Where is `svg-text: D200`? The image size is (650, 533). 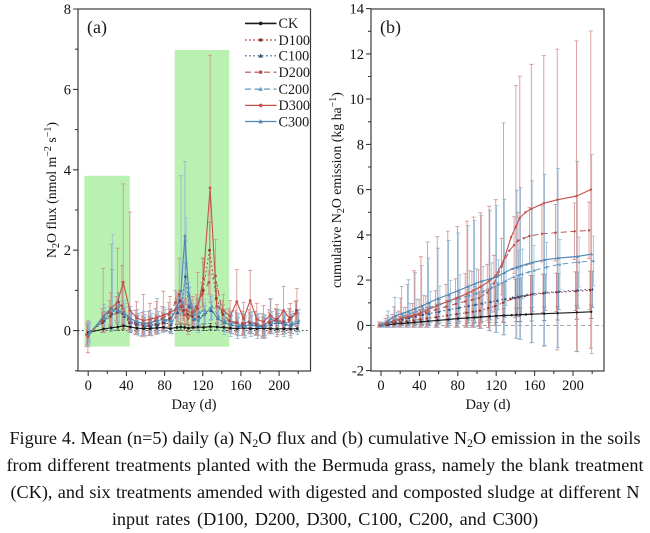 svg-text: D200 is located at coordinates (295, 73).